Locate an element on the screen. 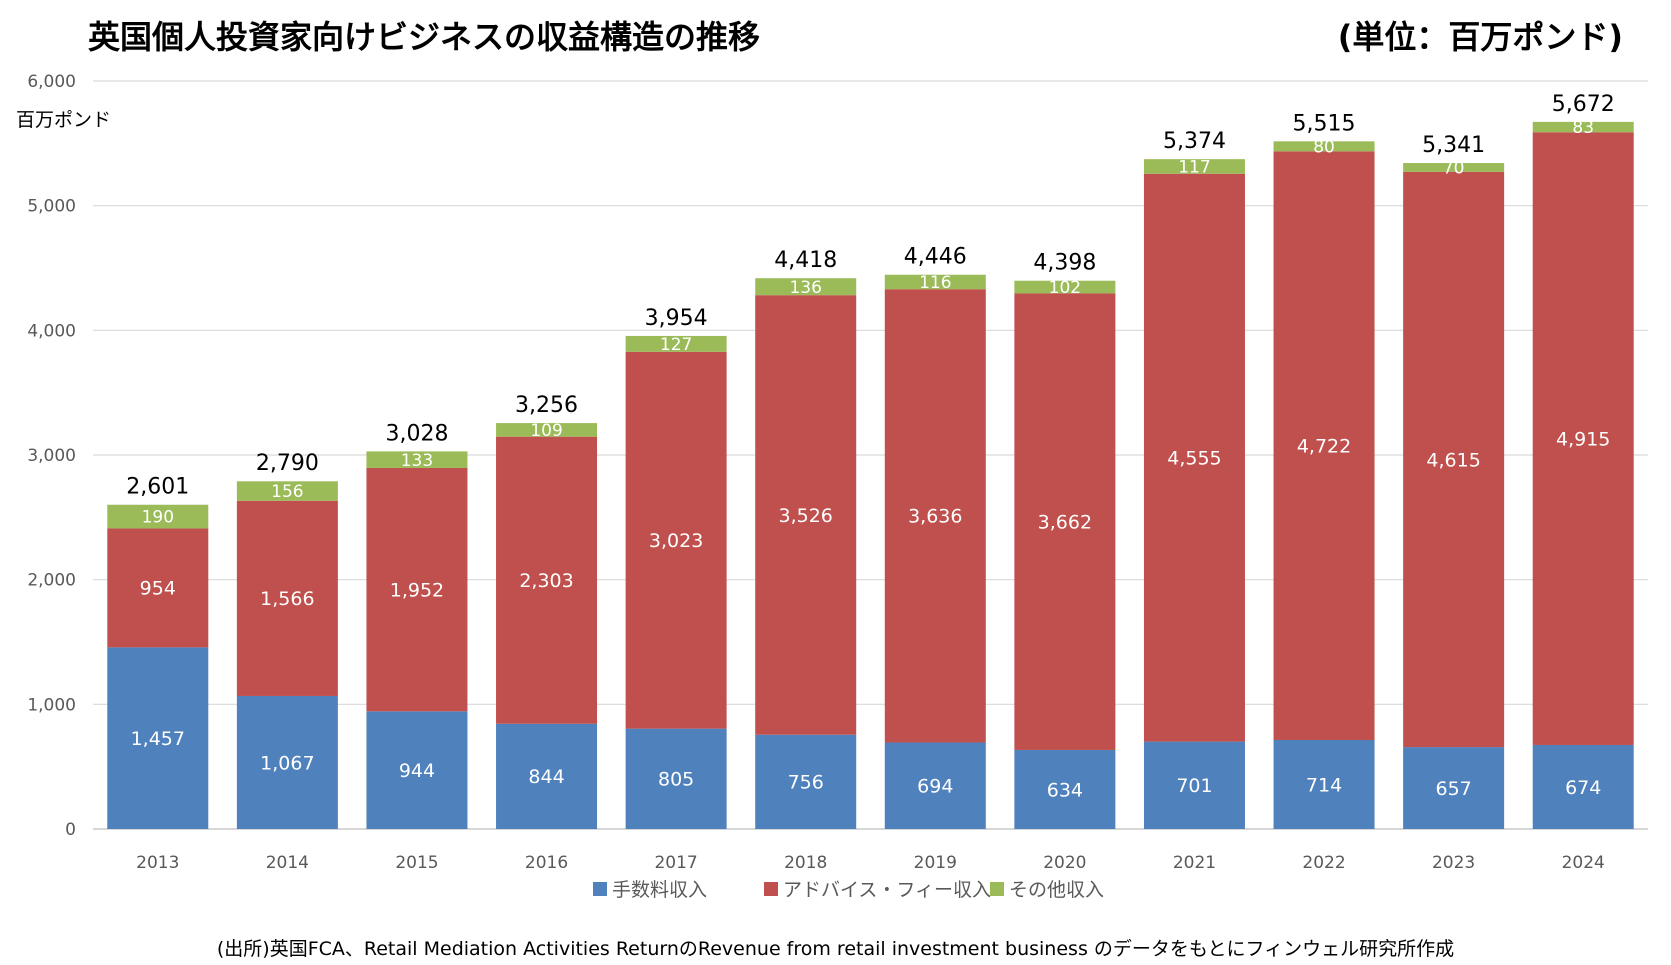 The width and height of the screenshot is (1671, 965). total-label: 5,341 is located at coordinates (1453, 145).